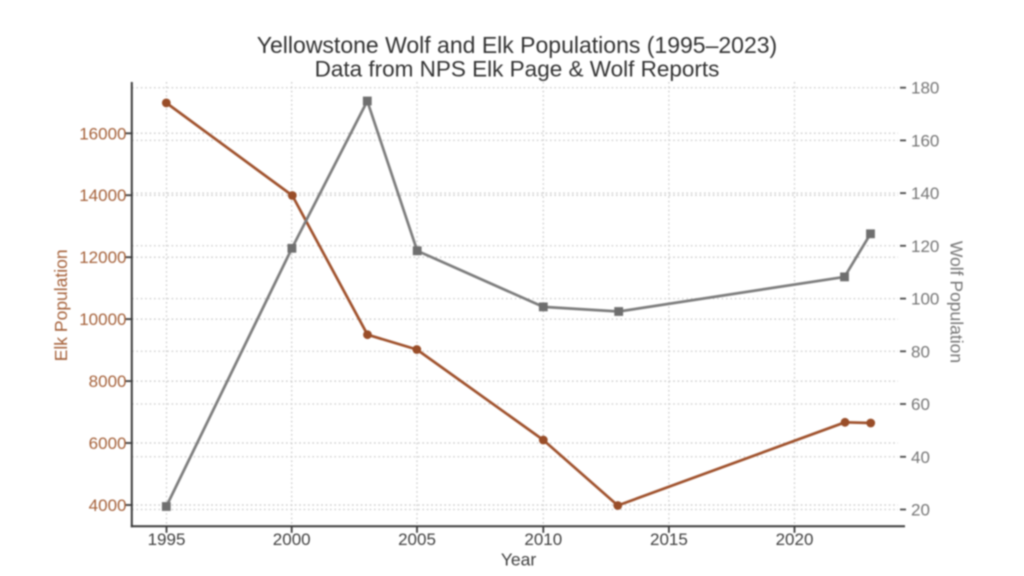  I want to click on svg-text: 2005, so click(417, 539).